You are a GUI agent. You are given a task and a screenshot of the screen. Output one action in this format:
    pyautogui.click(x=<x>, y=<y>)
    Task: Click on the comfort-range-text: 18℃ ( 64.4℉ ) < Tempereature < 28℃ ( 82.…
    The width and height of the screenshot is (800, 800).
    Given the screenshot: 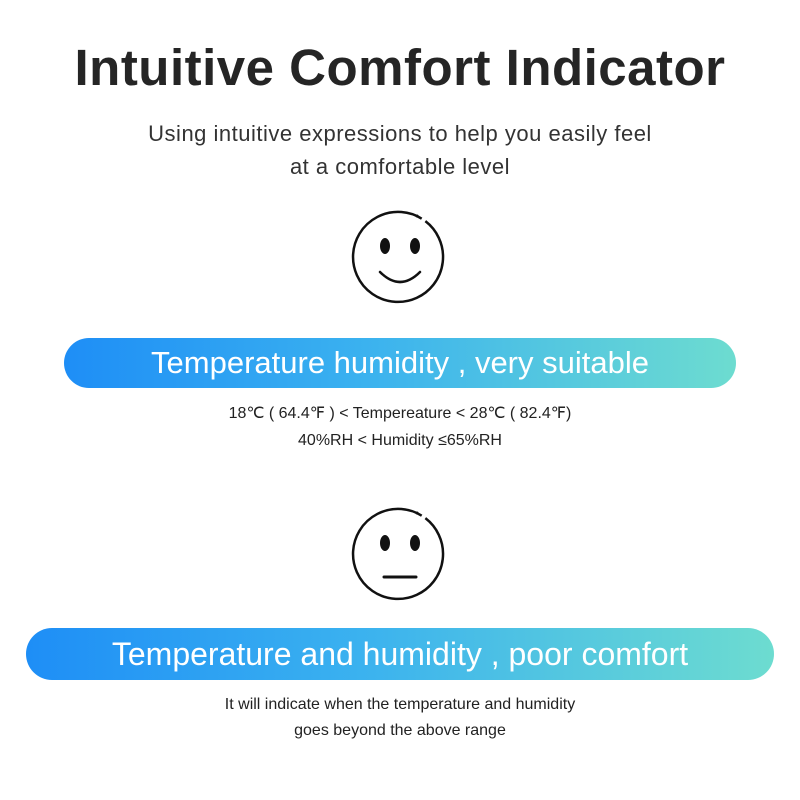 What is the action you would take?
    pyautogui.click(x=400, y=427)
    